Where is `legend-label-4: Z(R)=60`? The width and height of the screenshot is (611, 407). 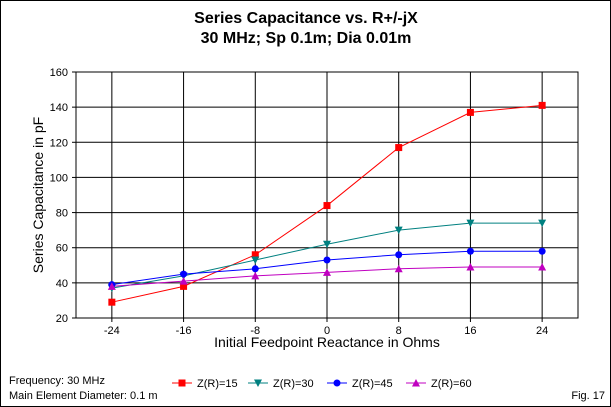 legend-label-4: Z(R)=60 is located at coordinates (451, 384).